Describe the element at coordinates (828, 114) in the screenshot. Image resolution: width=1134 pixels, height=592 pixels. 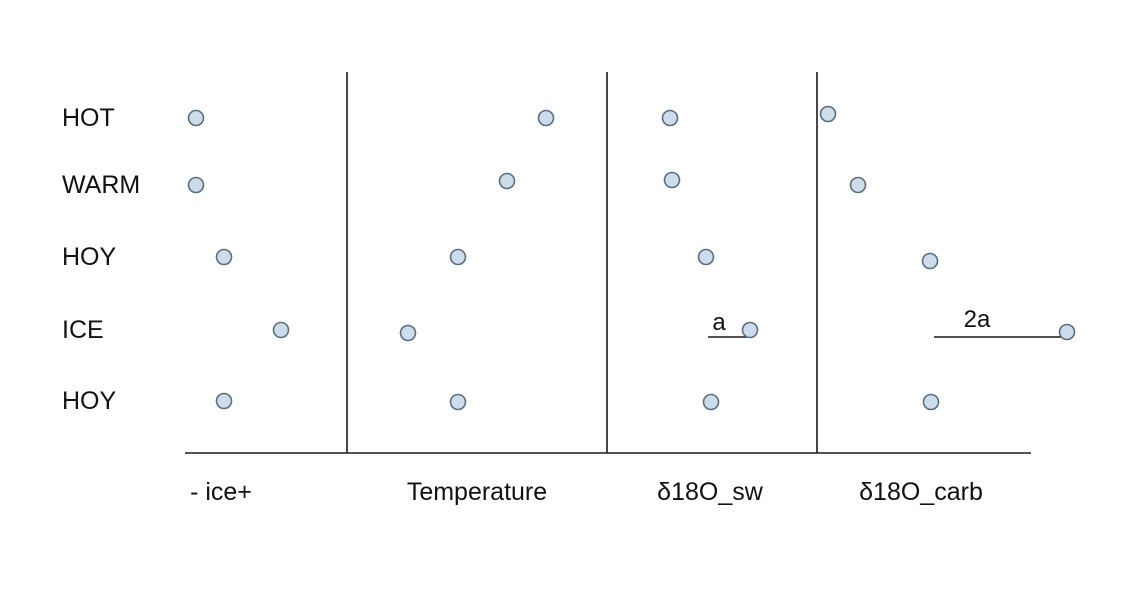
I see `data-point-panel4-hot` at that location.